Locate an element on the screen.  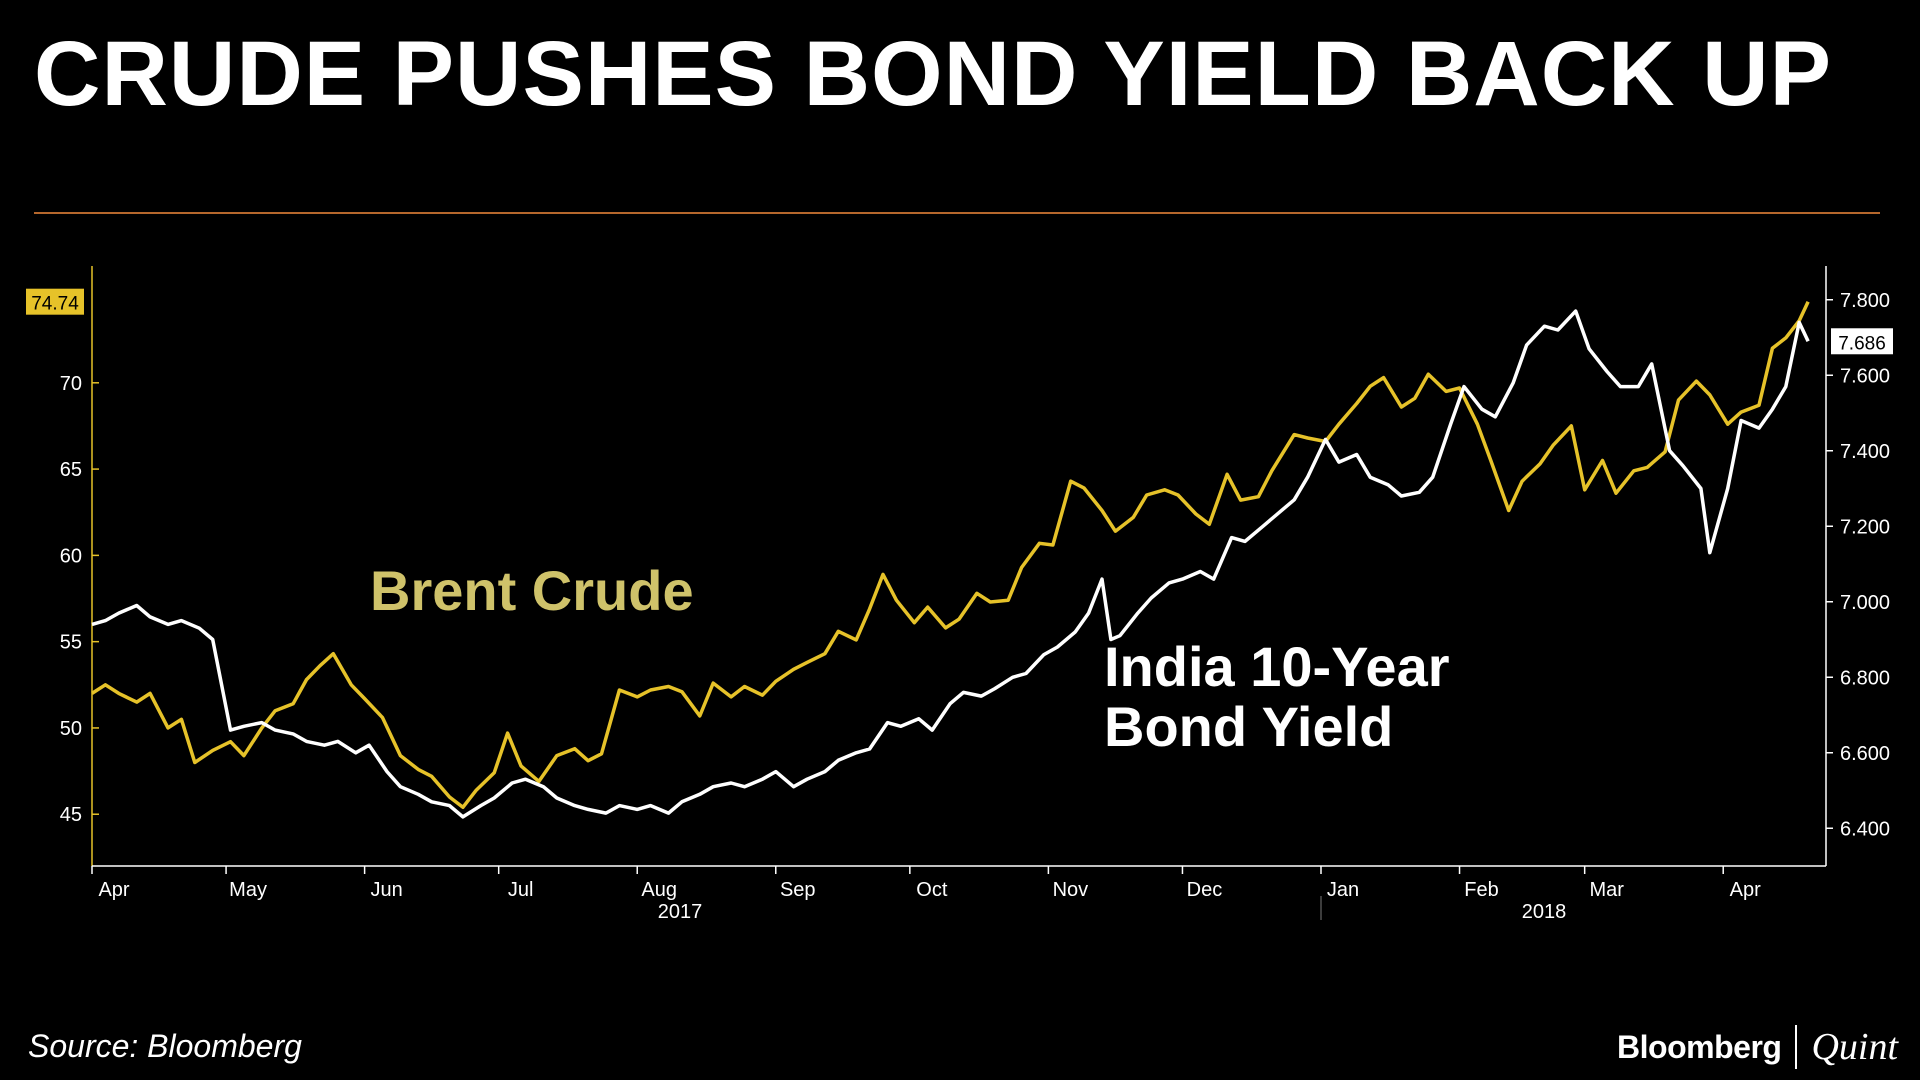
title-divider is located at coordinates (957, 213).